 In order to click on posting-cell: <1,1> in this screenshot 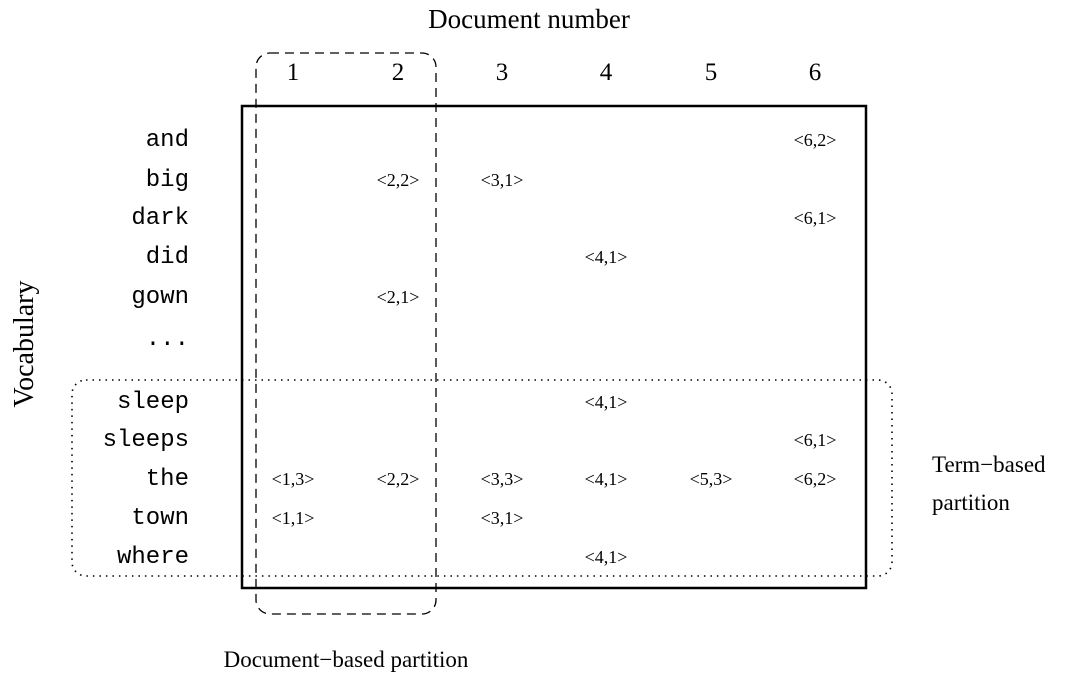, I will do `click(293, 518)`.